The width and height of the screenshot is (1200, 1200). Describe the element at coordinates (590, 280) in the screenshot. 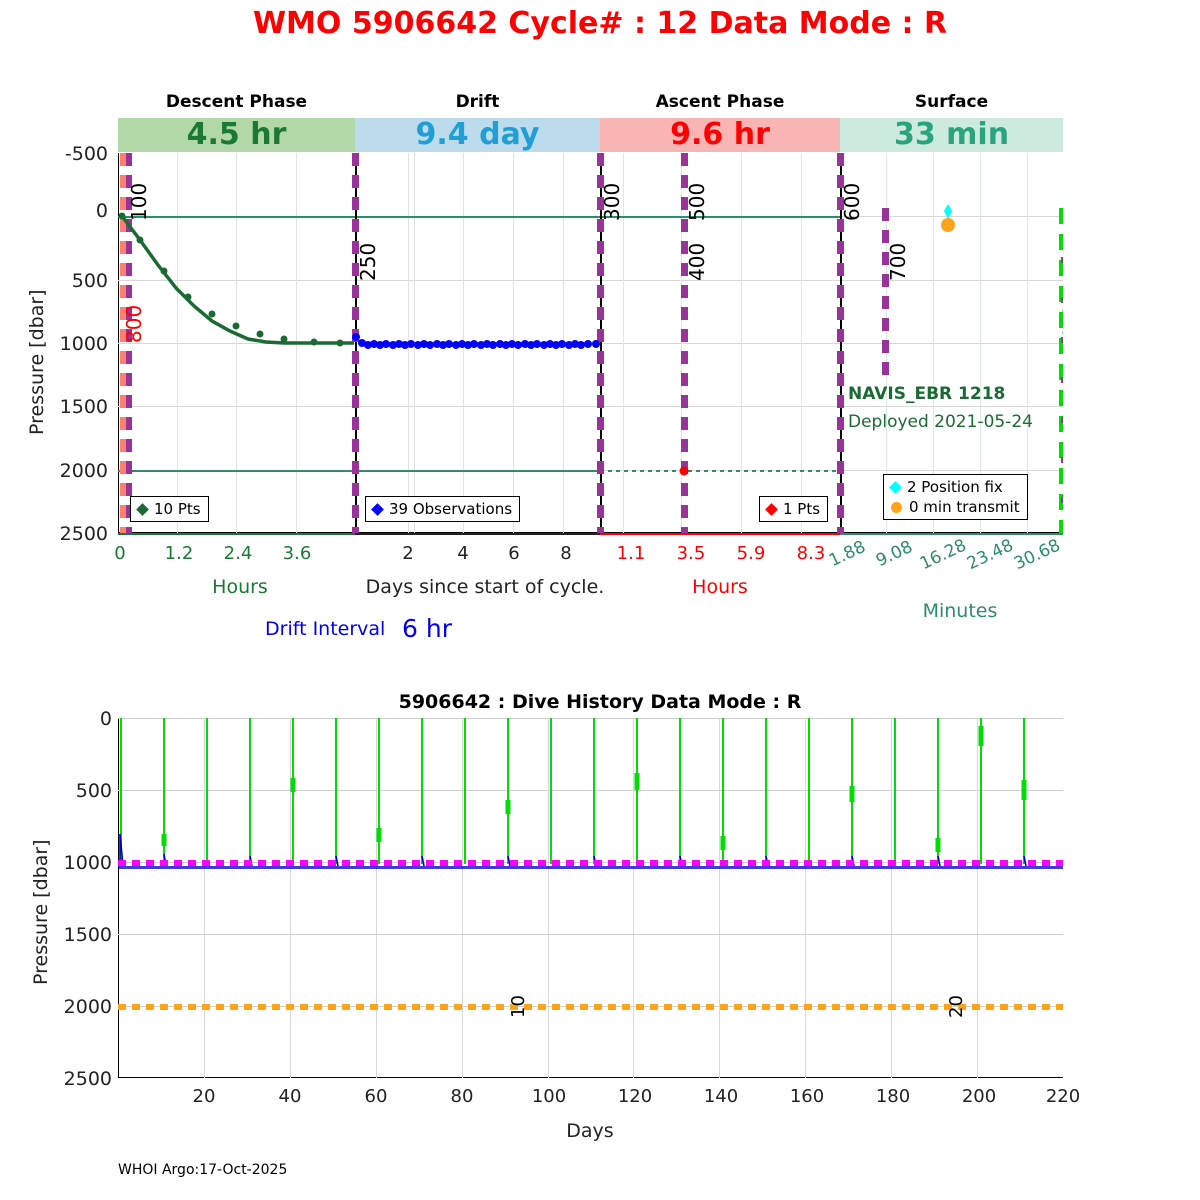

I see `gridline-p500` at that location.